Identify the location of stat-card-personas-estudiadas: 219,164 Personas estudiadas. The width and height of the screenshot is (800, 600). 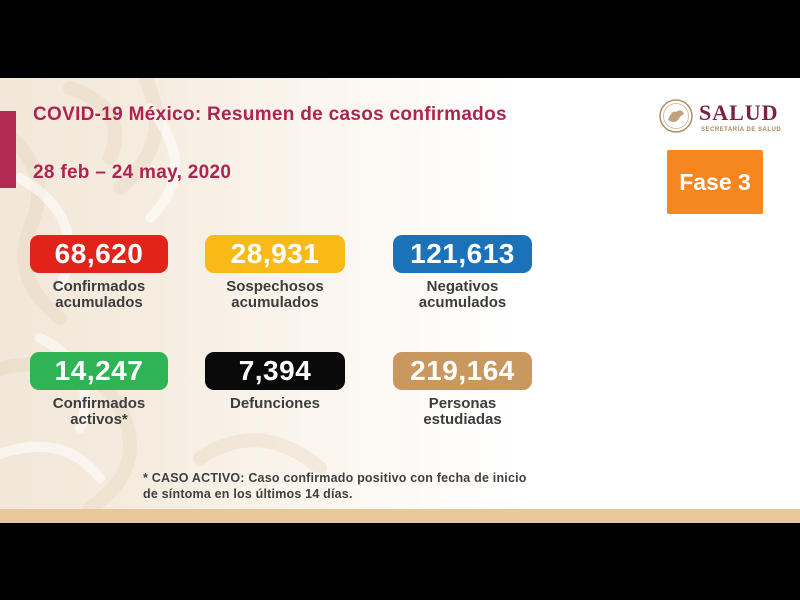
(462, 390).